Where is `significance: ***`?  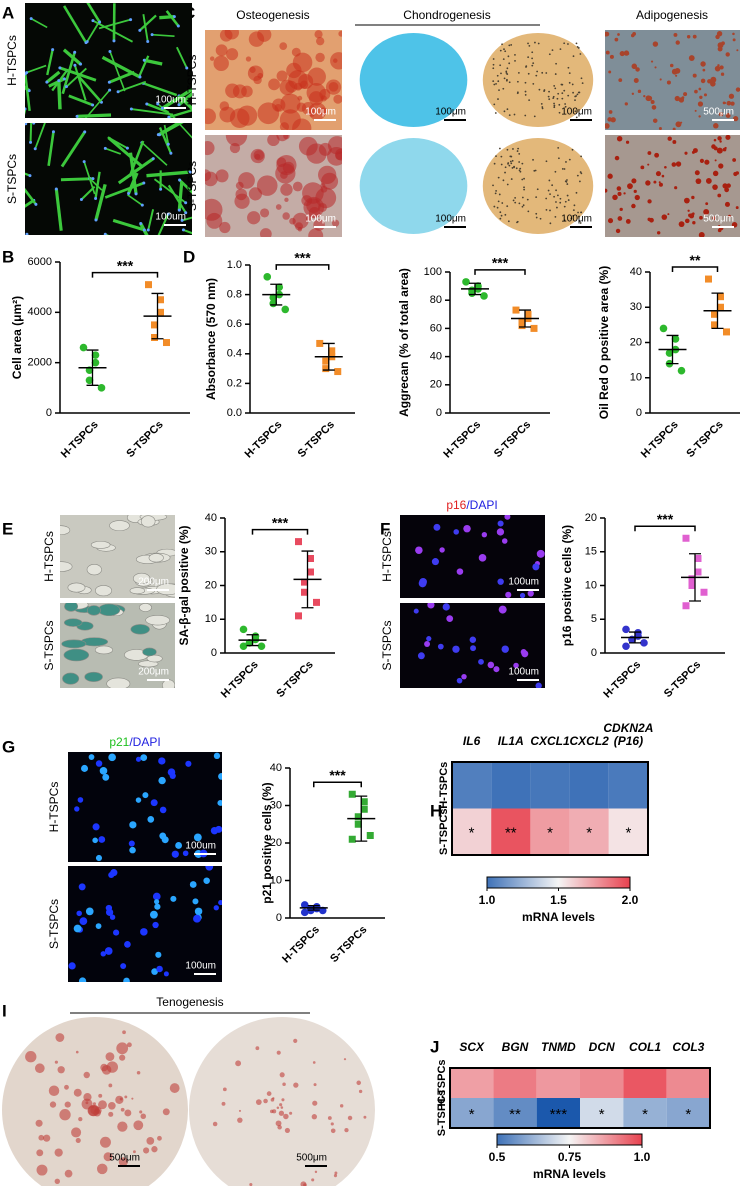 significance: *** is located at coordinates (302, 258).